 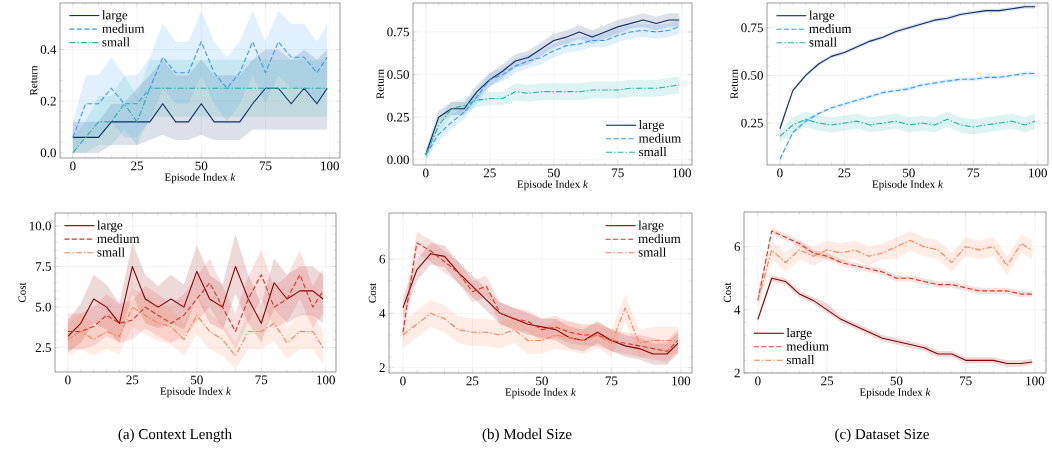 I want to click on y-tick-label: 2.5, so click(x=43, y=348).